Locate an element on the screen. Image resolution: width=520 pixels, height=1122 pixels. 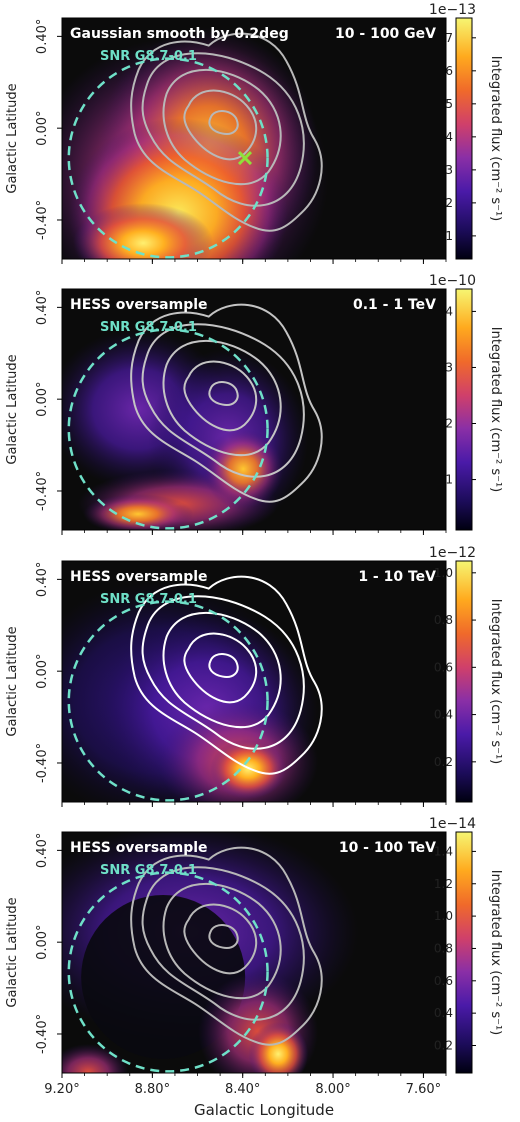
colorbar-exponent: 1e−12 is located at coordinates (452, 553).